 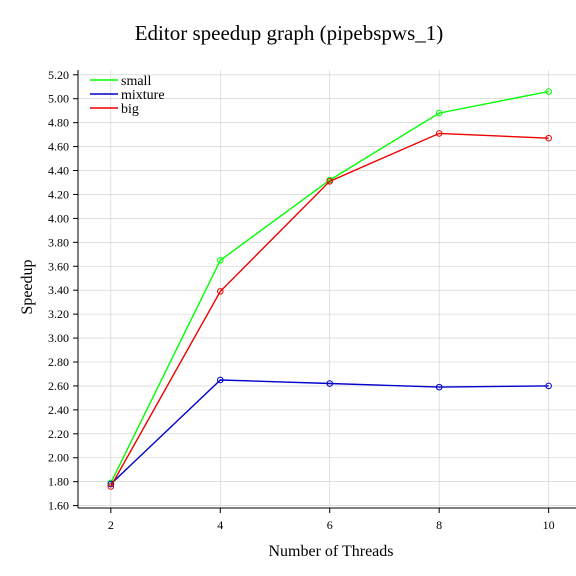 I want to click on y-tick-label: 3.80, so click(x=58, y=242).